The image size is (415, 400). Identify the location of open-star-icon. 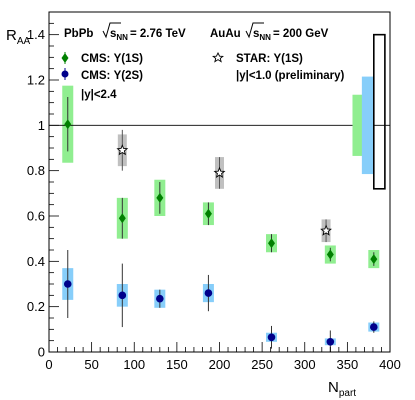
(218, 57).